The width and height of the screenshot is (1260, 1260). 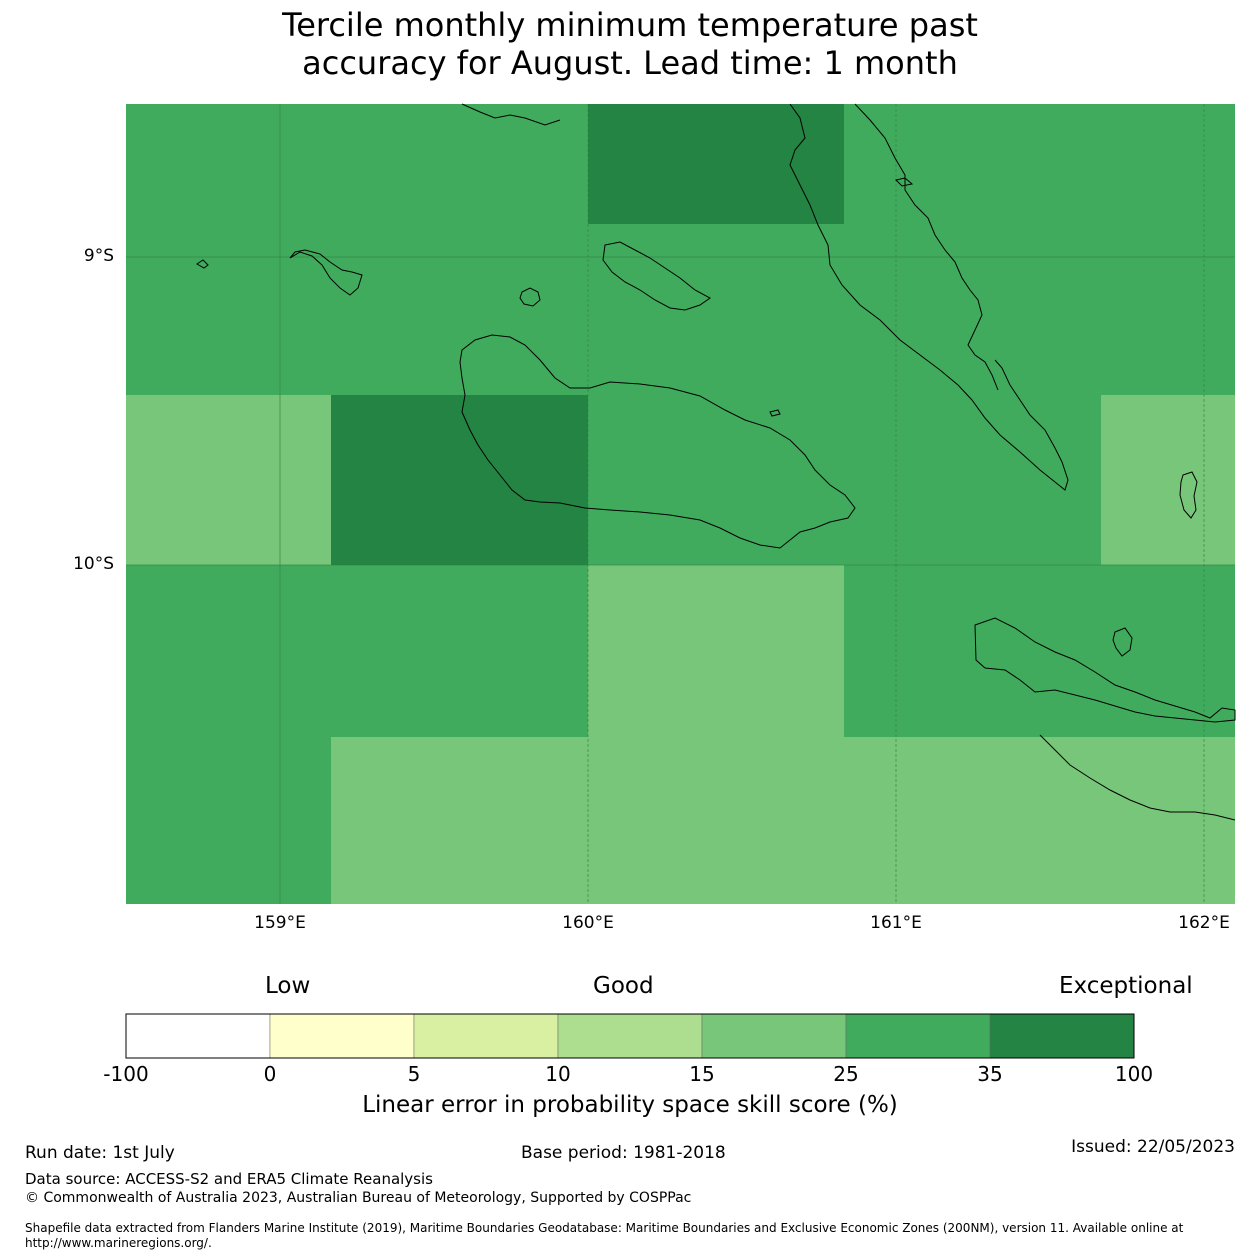 I want to click on colorbar-tick: 100, so click(x=1134, y=1074).